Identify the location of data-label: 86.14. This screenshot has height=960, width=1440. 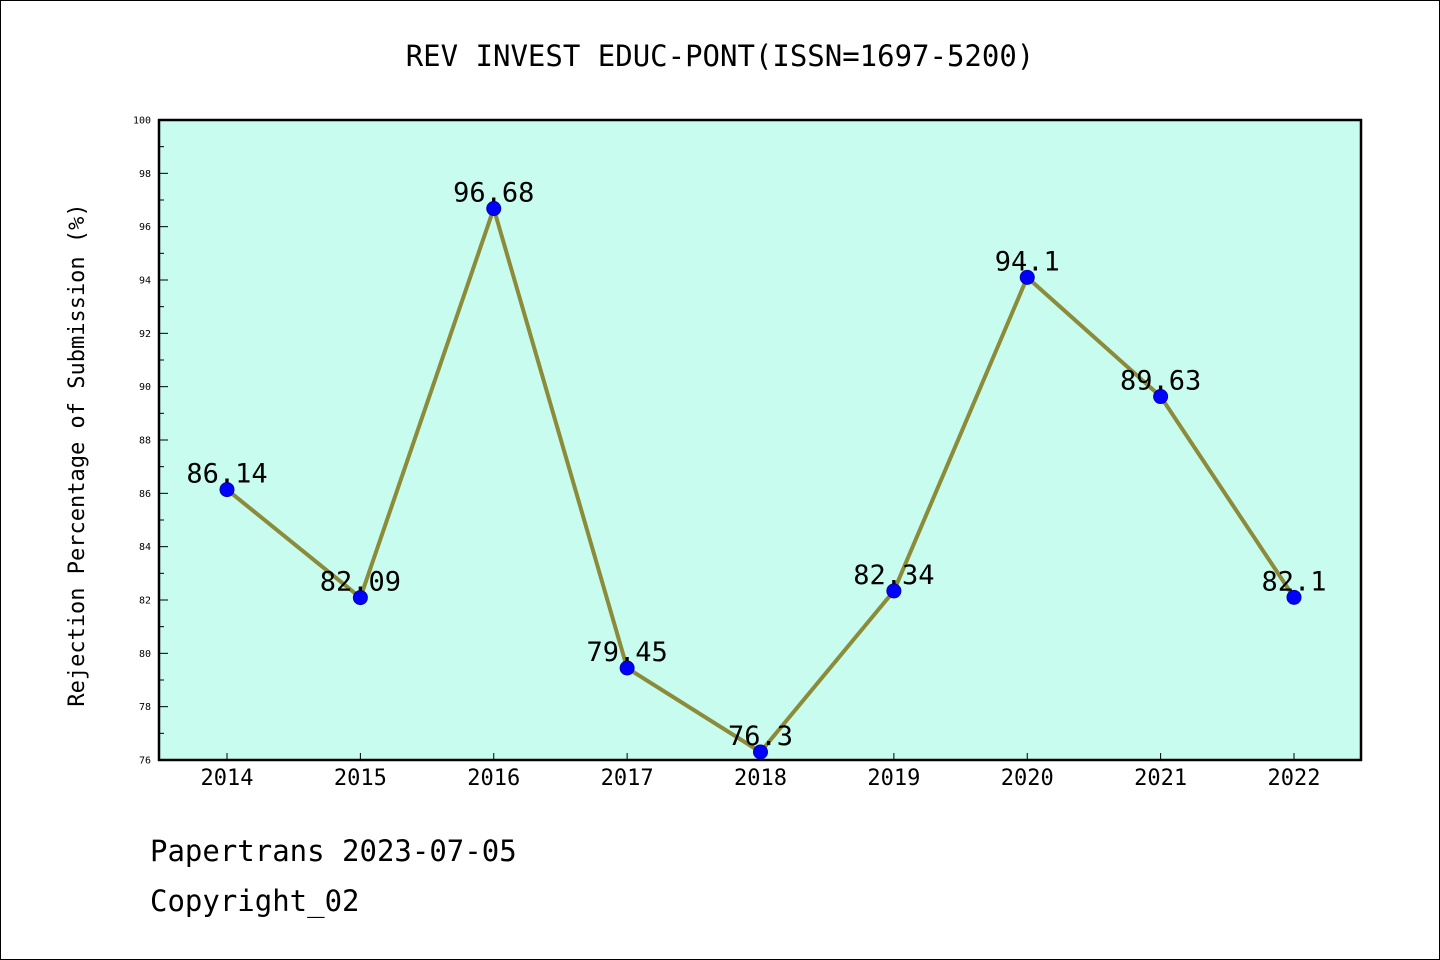
(226, 474).